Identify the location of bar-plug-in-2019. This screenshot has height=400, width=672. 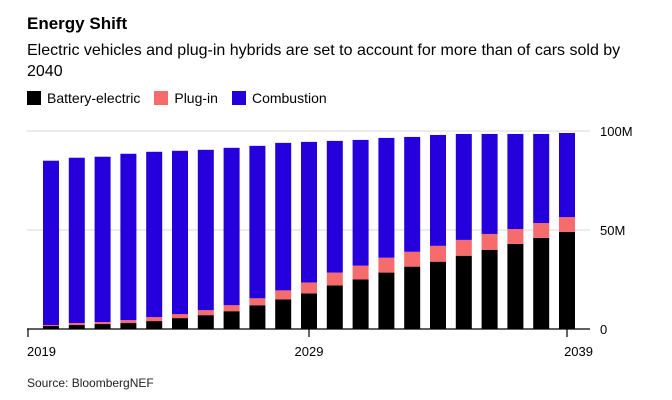
(51, 326).